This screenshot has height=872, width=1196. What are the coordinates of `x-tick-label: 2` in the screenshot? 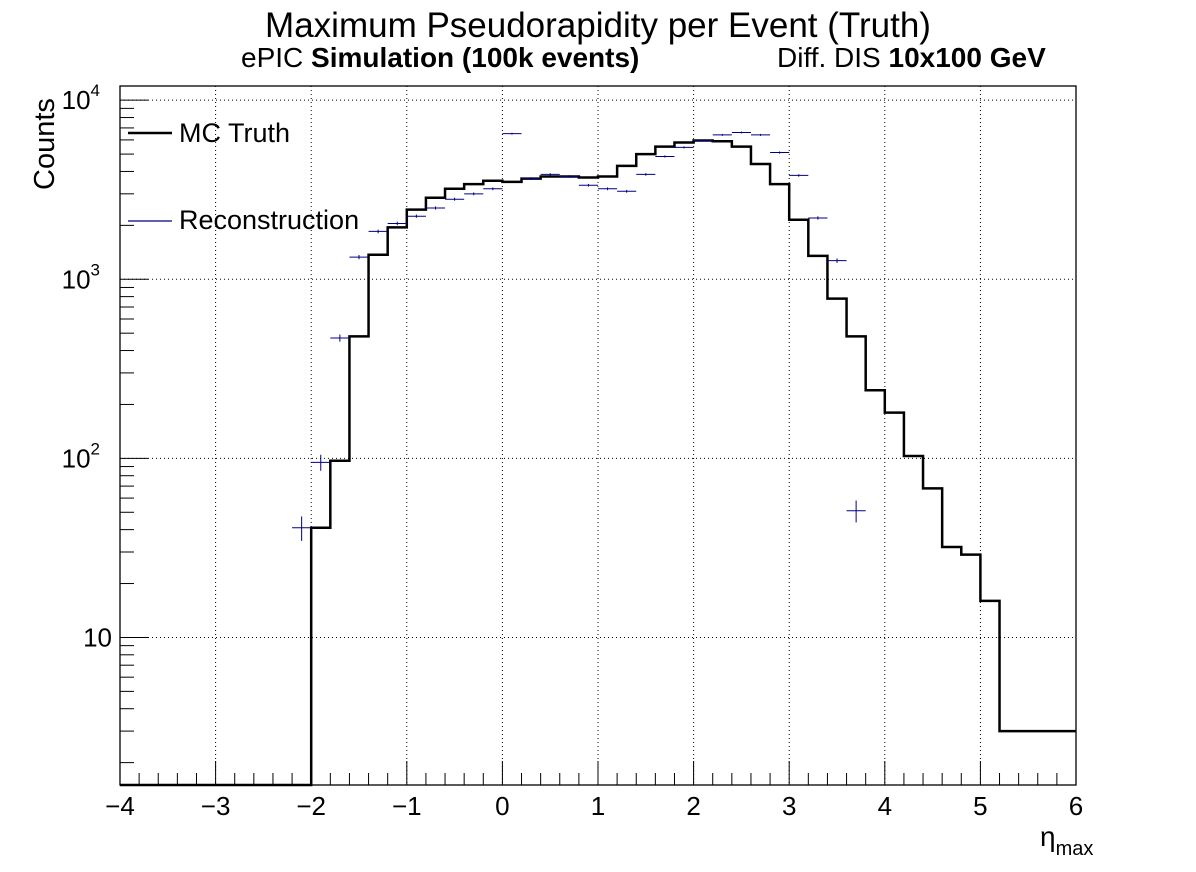 It's located at (693, 806).